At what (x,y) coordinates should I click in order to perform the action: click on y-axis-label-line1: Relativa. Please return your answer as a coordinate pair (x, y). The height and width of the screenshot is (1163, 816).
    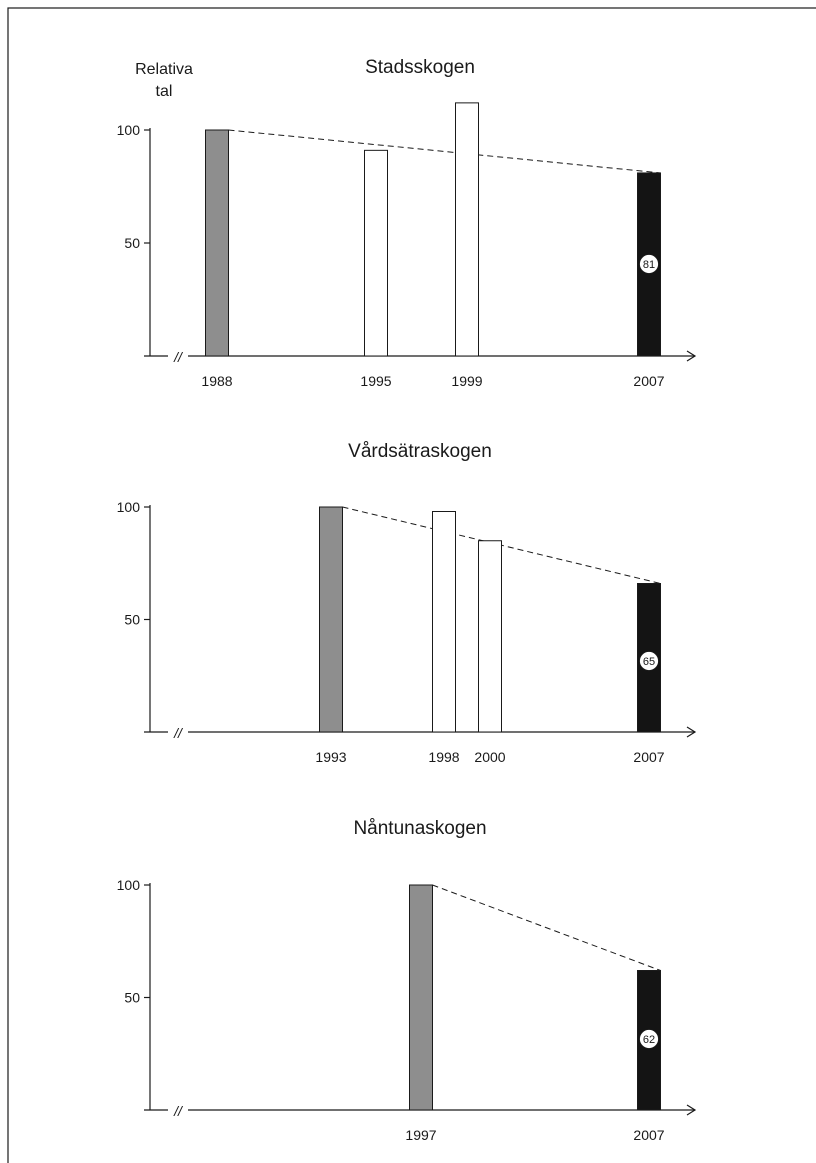
    Looking at the image, I should click on (164, 69).